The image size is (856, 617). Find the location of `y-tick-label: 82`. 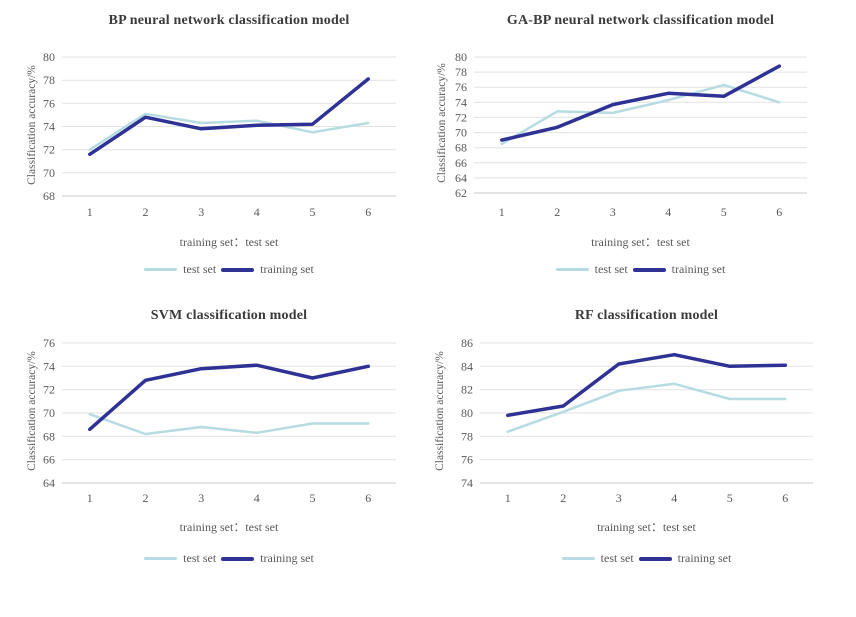

y-tick-label: 82 is located at coordinates (467, 390).